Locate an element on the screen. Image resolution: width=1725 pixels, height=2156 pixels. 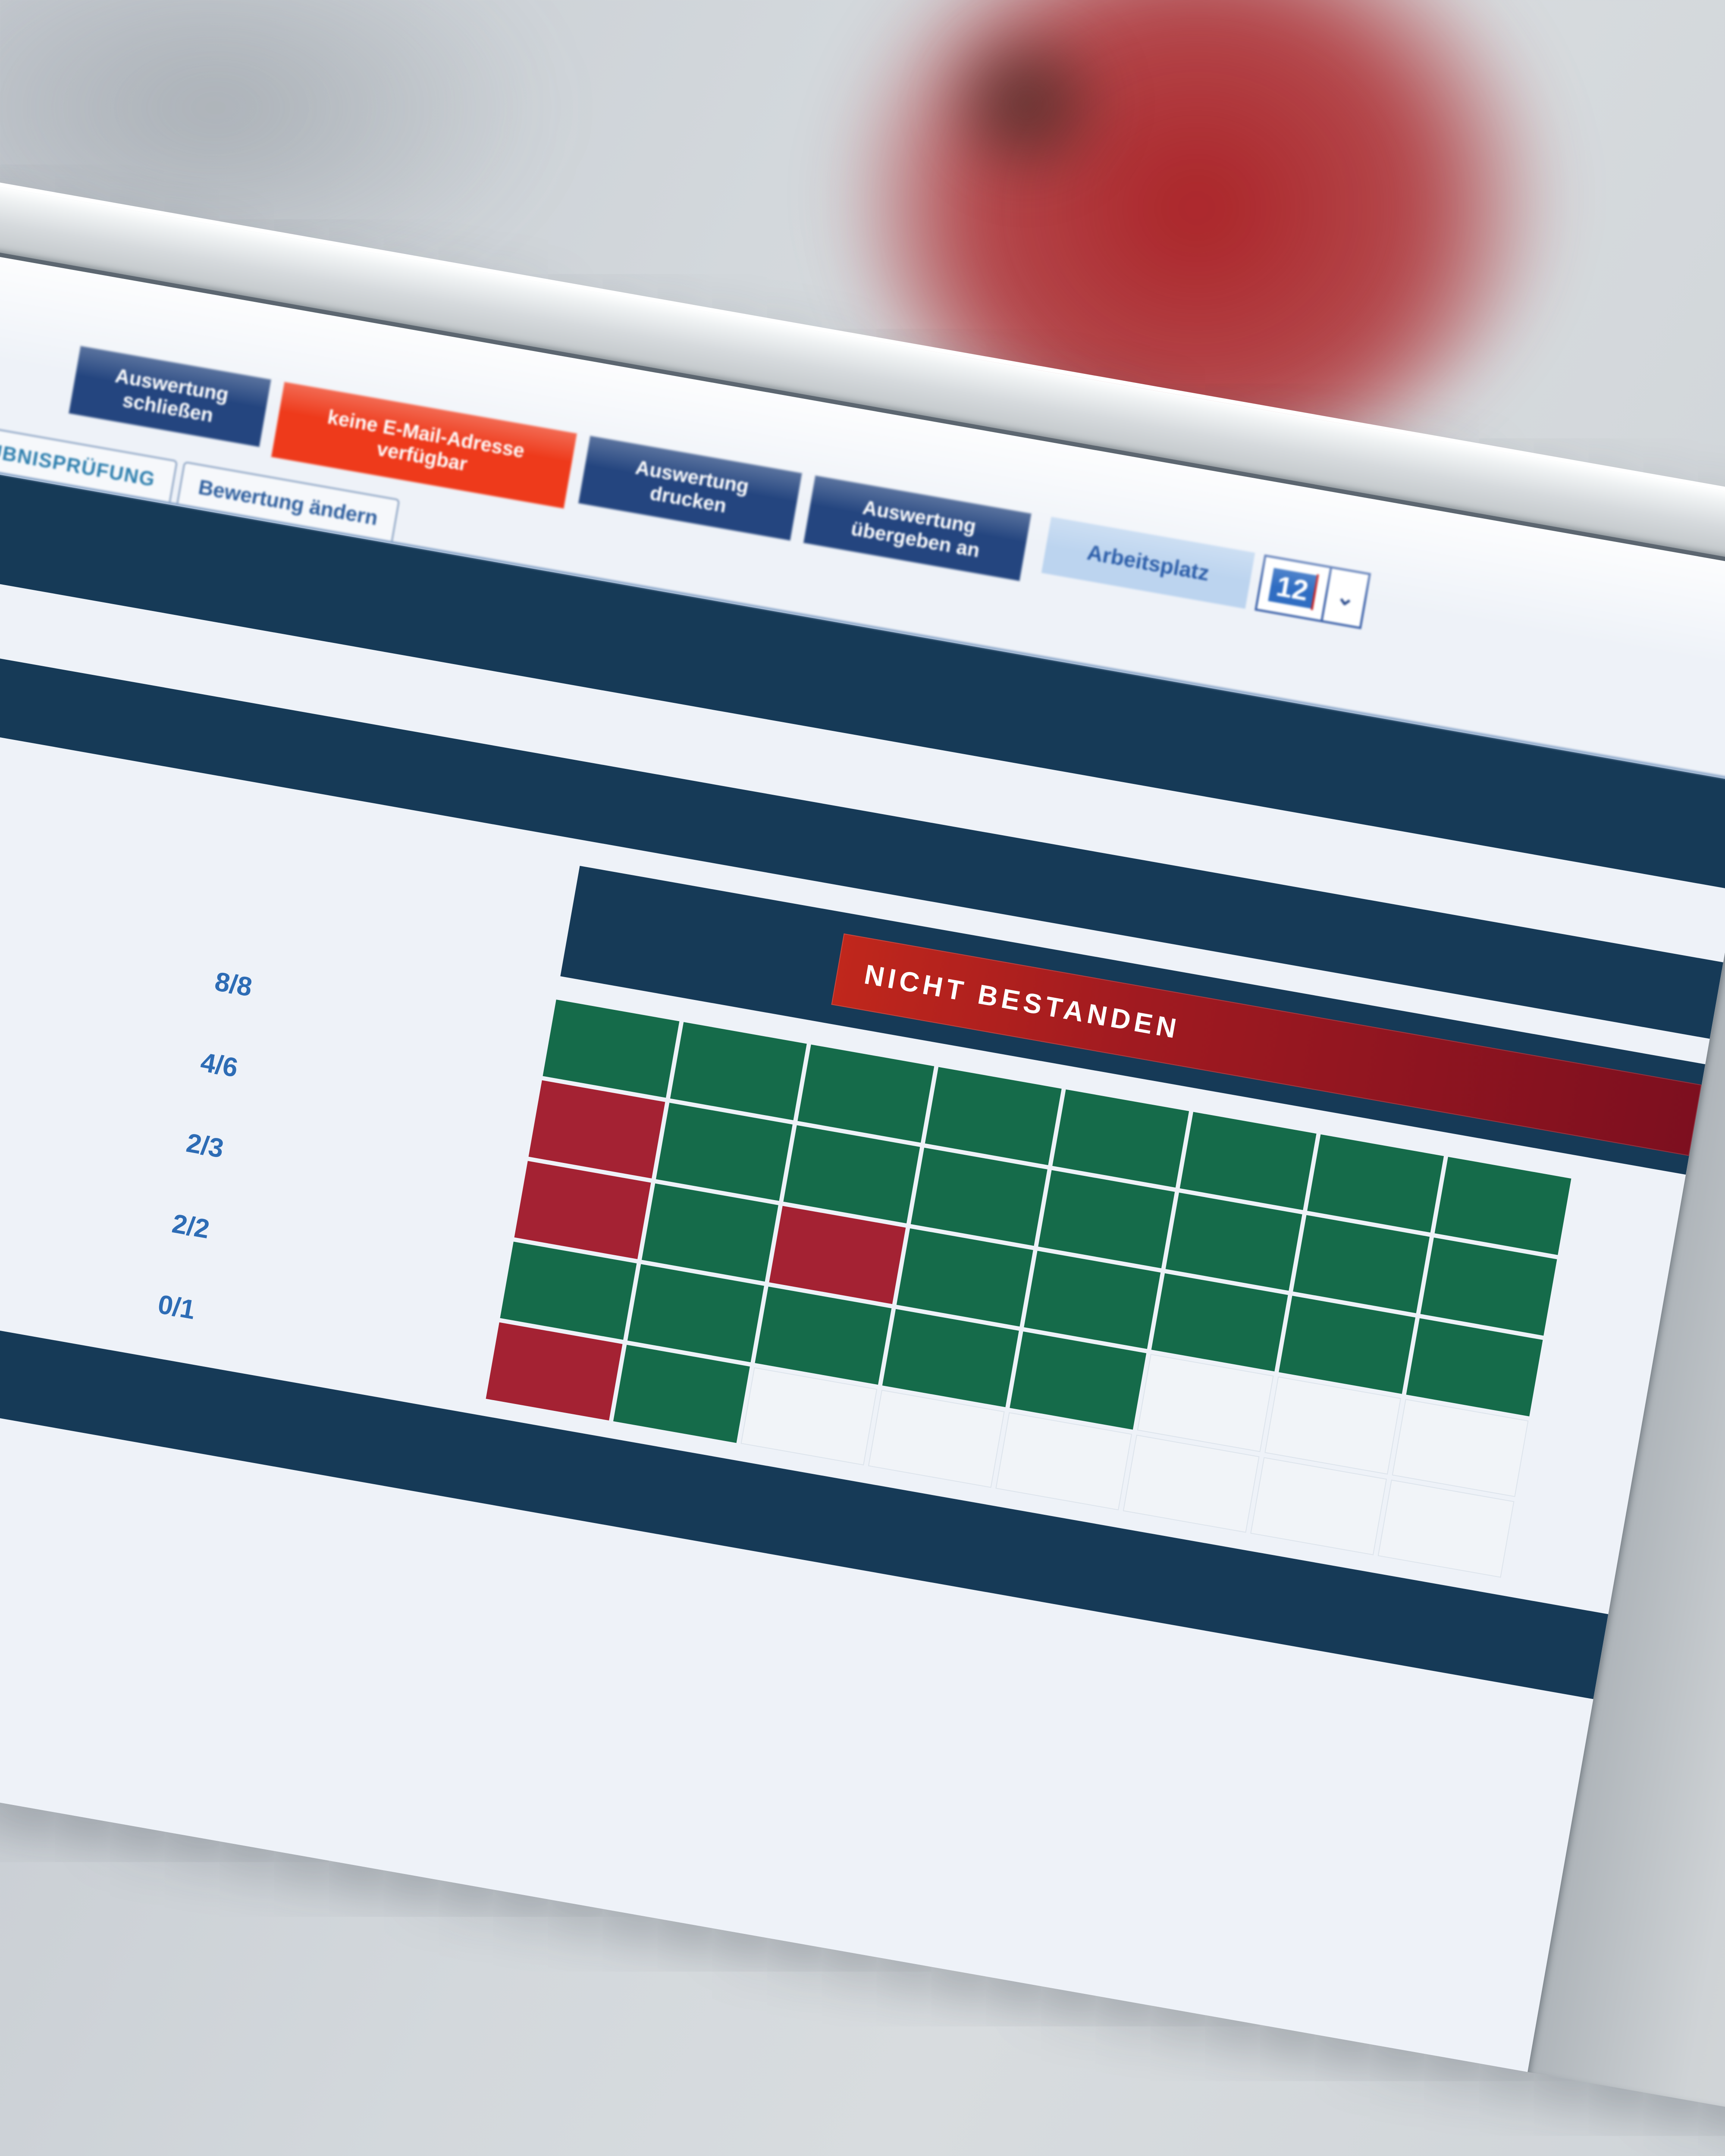
workstation-group: Arbeitsplatz 12 ⌄ is located at coordinates (1206, 573).